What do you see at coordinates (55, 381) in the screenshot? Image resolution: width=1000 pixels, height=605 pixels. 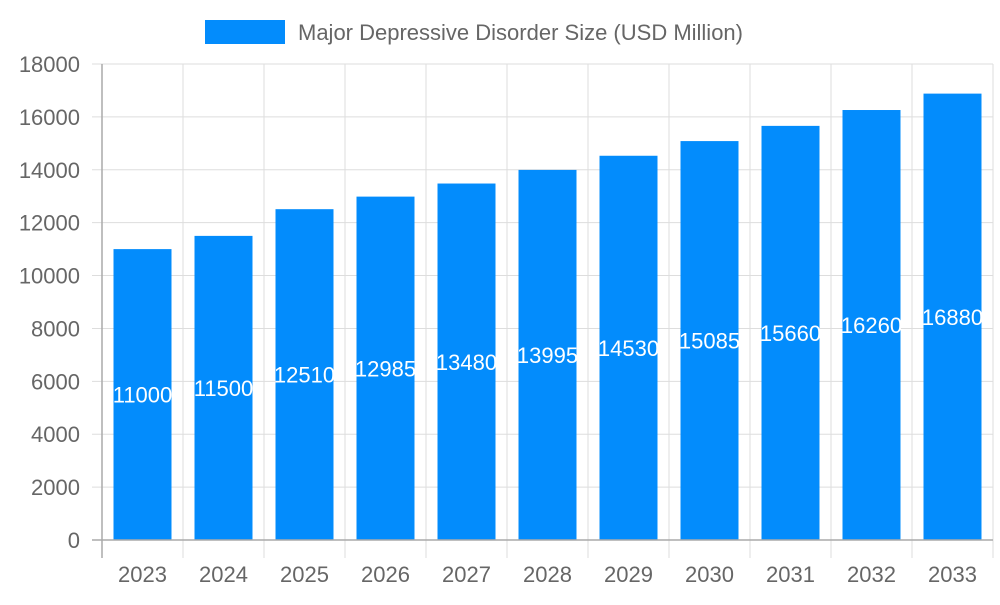 I see `y-tick-label: 6000` at bounding box center [55, 381].